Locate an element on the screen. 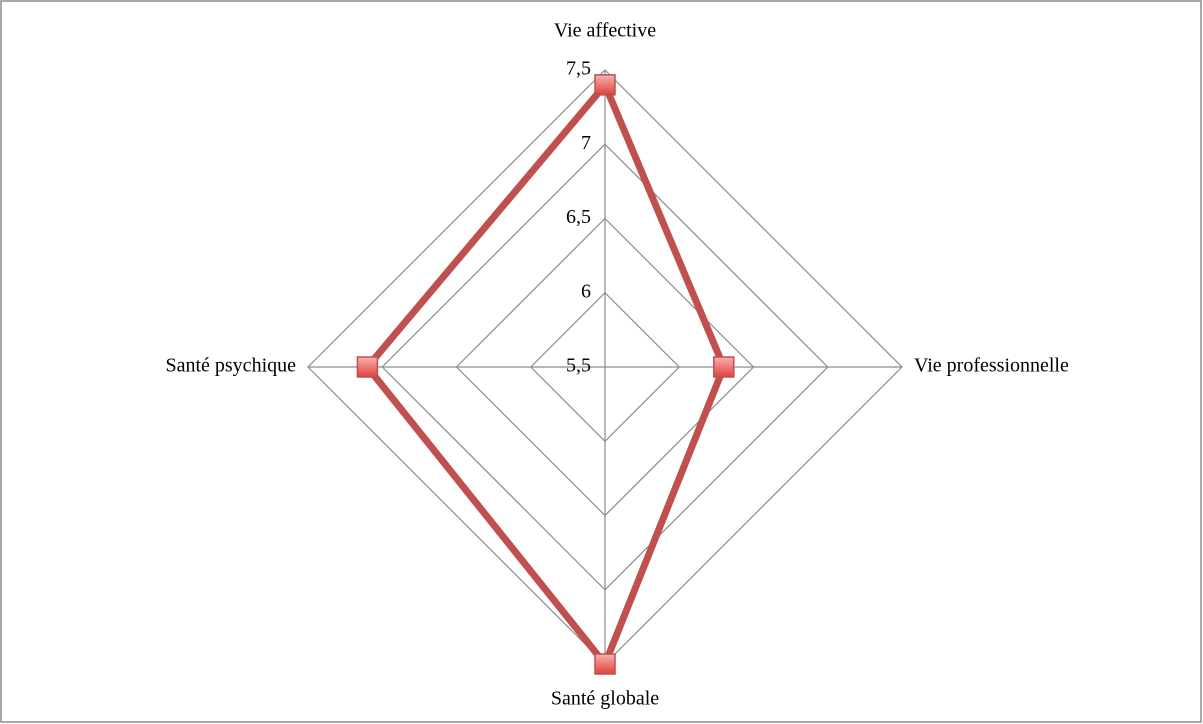 The height and width of the screenshot is (724, 1203). category-label: Santé psychique is located at coordinates (230, 366).